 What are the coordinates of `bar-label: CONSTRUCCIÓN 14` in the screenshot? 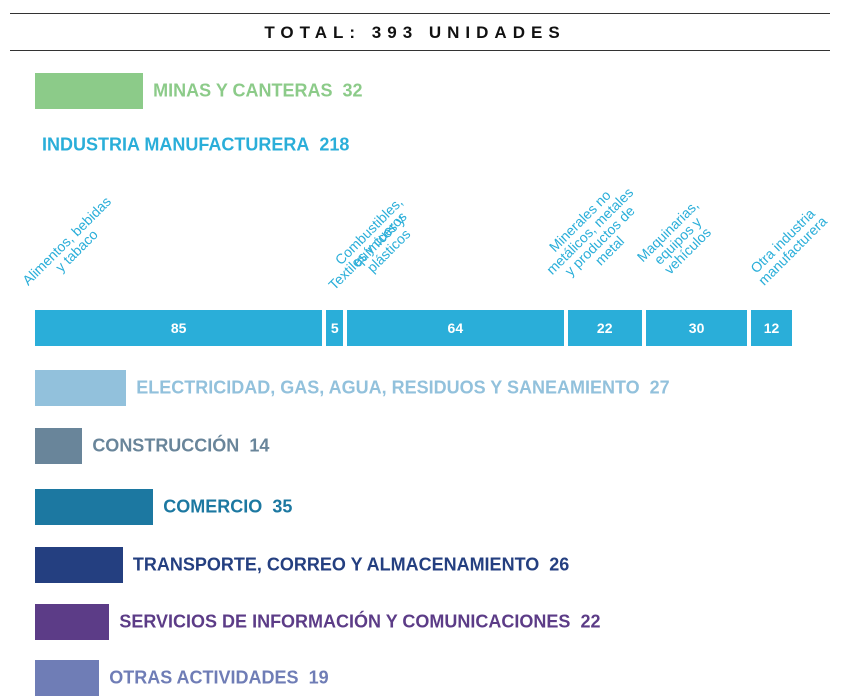 It's located at (180, 446).